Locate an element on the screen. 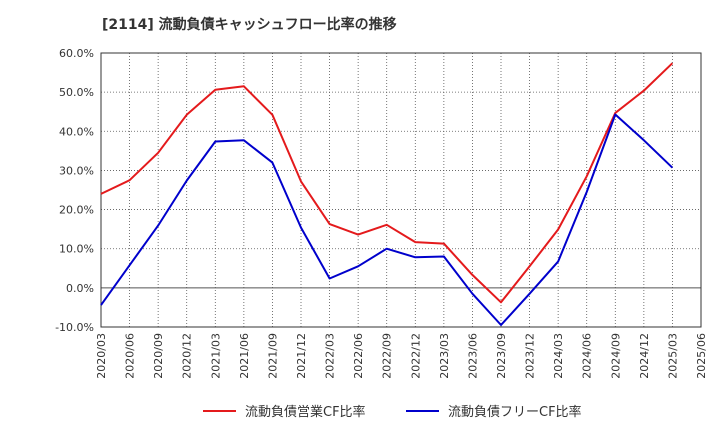 Image resolution: width=720 pixels, height=440 pixels. y-tick-label: 30.0% is located at coordinates (76, 170).